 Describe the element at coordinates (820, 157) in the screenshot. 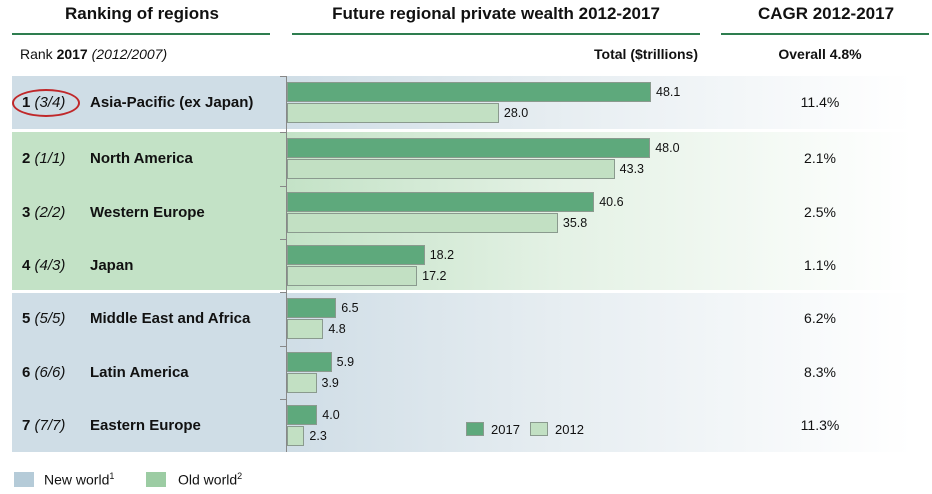

I see `cagr-value: 2.1%` at that location.